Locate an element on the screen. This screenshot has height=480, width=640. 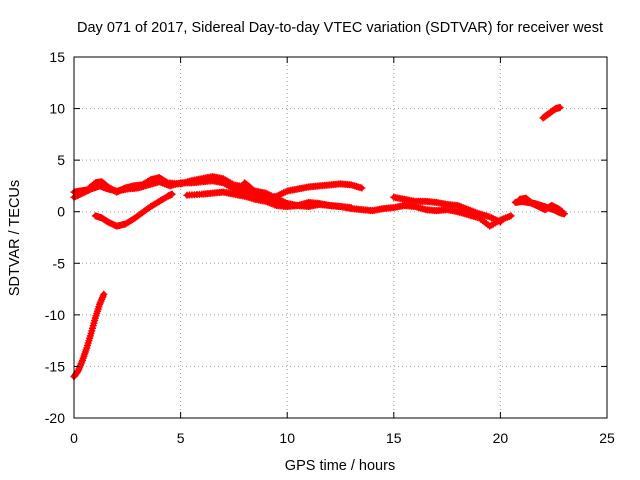
series-arc-late-upper is located at coordinates (447, 209).